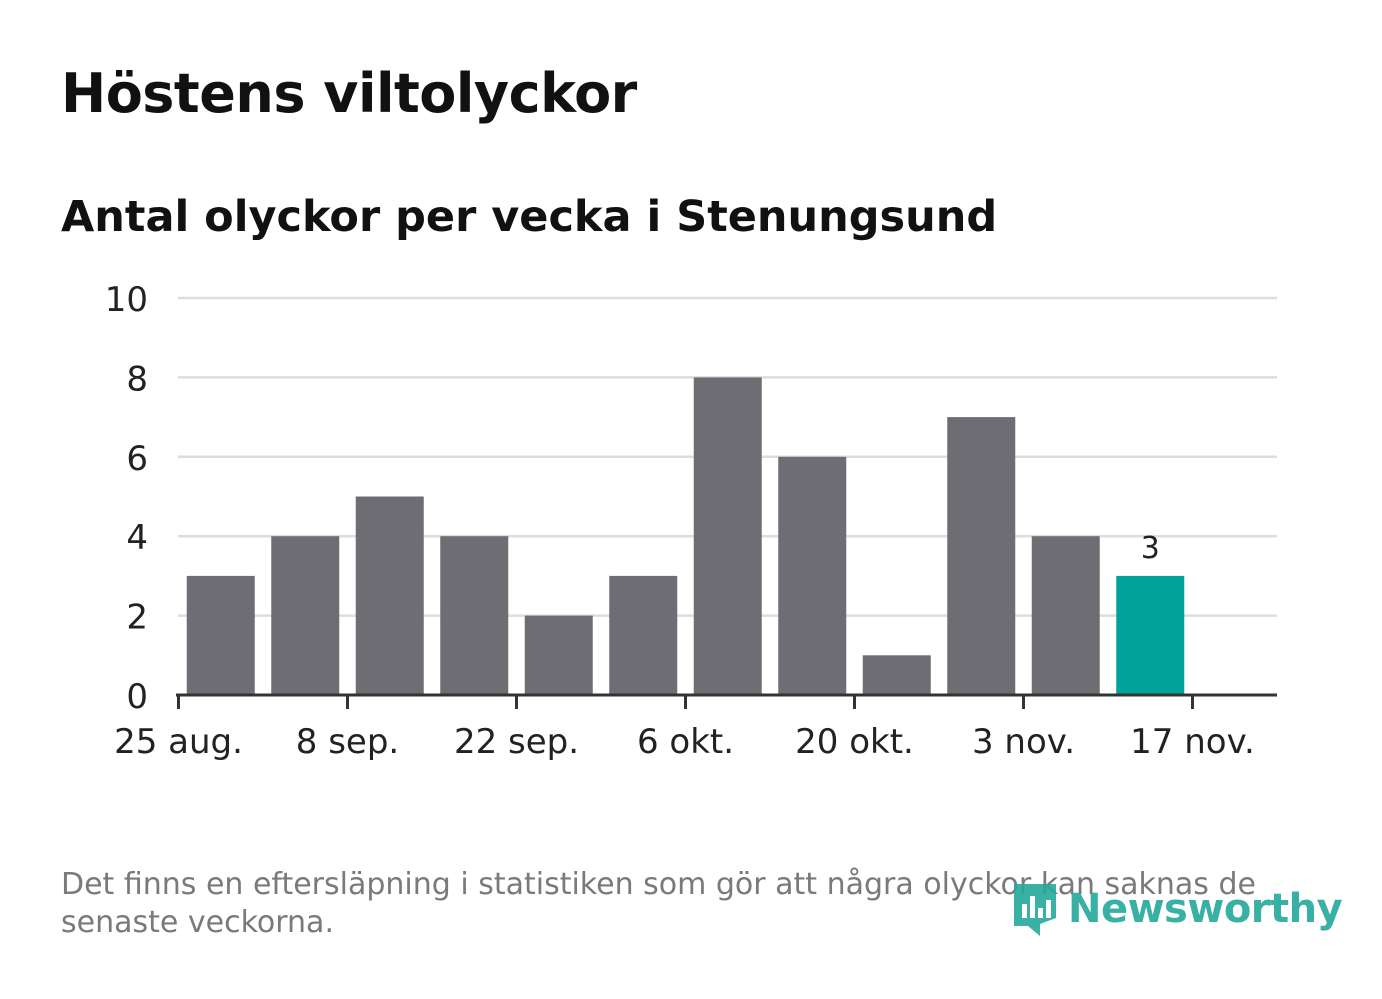 The width and height of the screenshot is (1382, 999). I want to click on y-tick-label: 4, so click(137, 538).